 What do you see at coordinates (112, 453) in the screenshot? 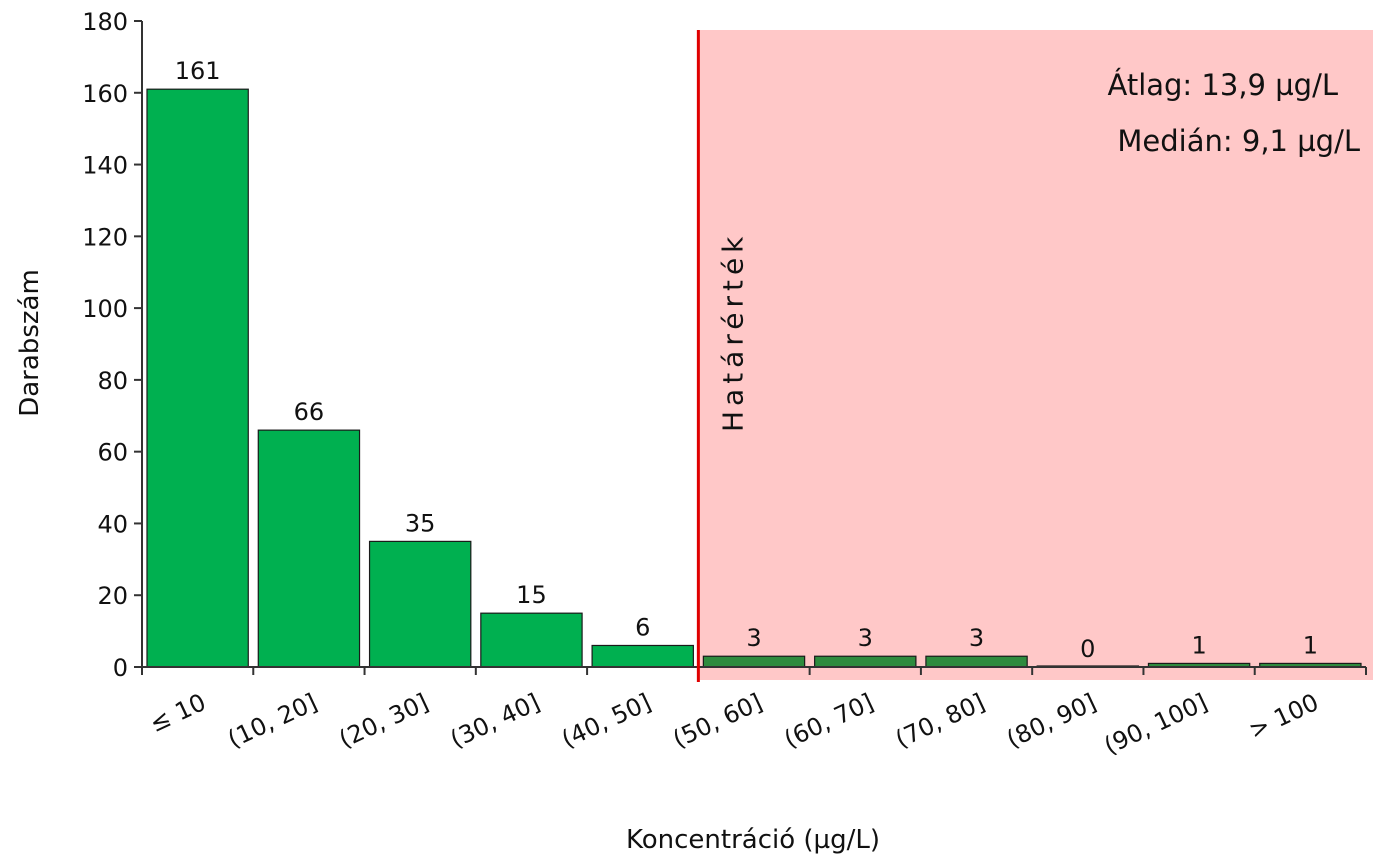
I see `y-tick-label-3: 60` at bounding box center [112, 453].